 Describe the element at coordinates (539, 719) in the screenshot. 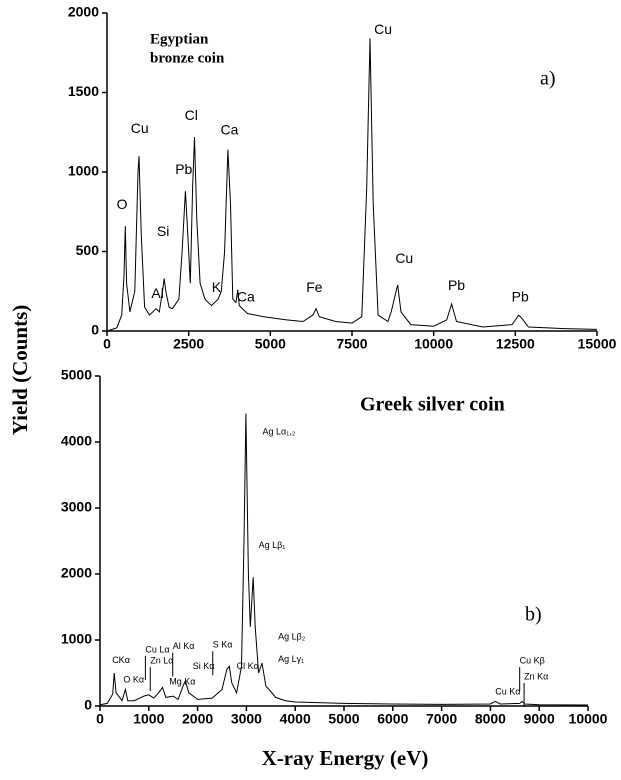

I see `x-tick-label: 9000` at that location.